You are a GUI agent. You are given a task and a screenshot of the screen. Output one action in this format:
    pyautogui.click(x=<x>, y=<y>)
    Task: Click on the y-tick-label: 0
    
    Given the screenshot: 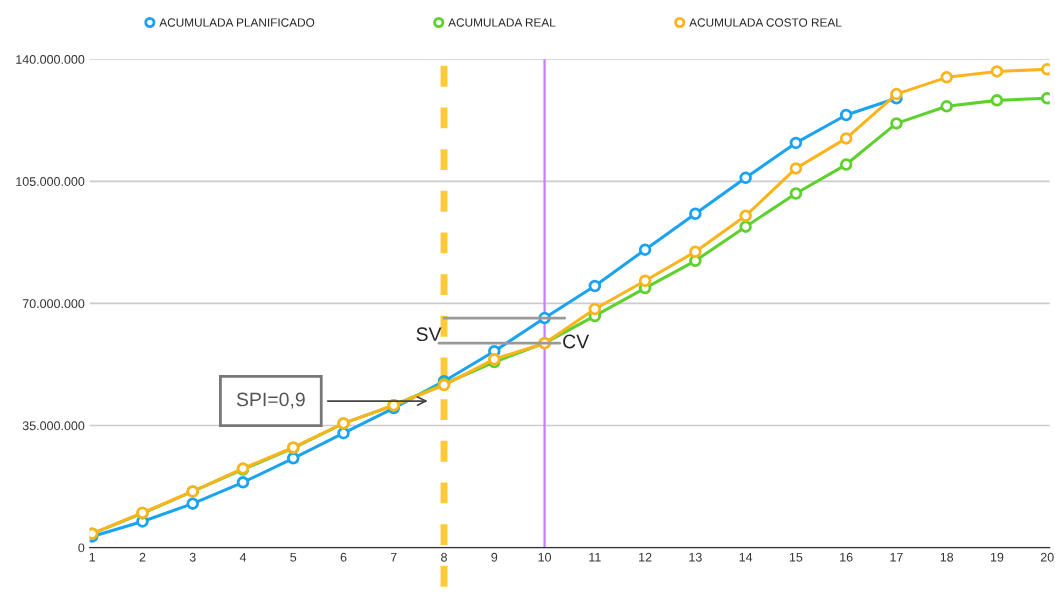 What is the action you would take?
    pyautogui.click(x=81, y=548)
    